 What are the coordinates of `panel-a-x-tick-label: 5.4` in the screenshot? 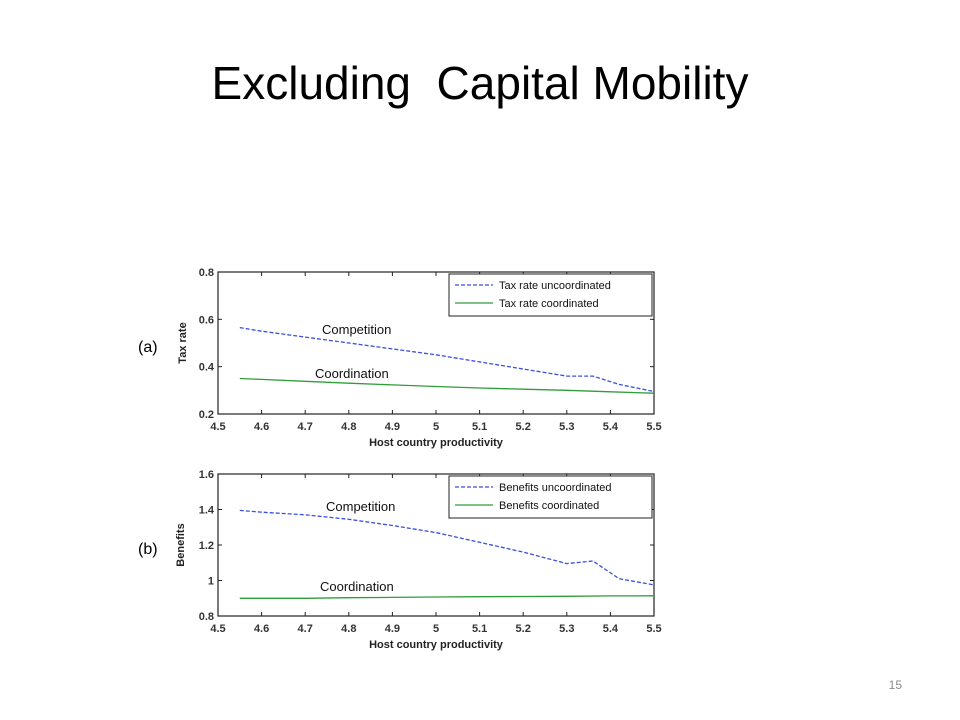 It's located at (611, 427).